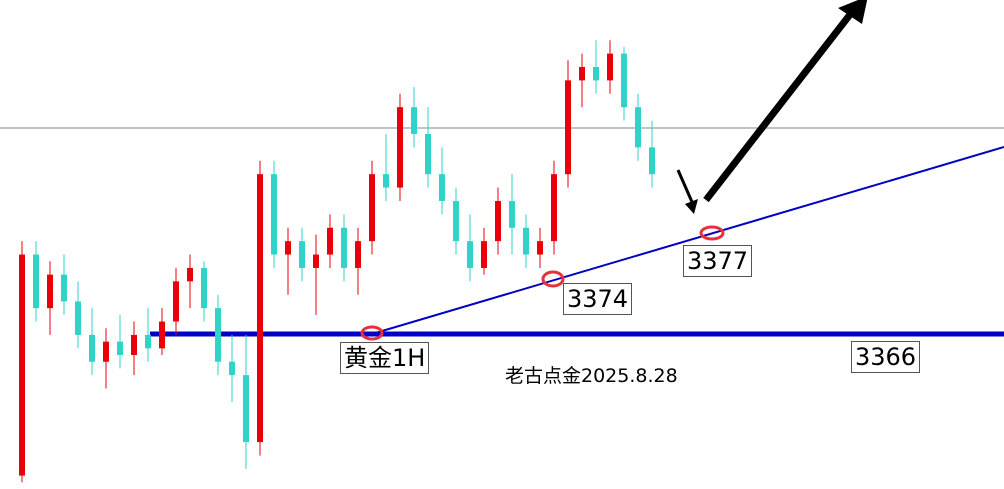  Describe the element at coordinates (591, 376) in the screenshot. I see `subtitle: 老古点金2025.8.28` at that location.